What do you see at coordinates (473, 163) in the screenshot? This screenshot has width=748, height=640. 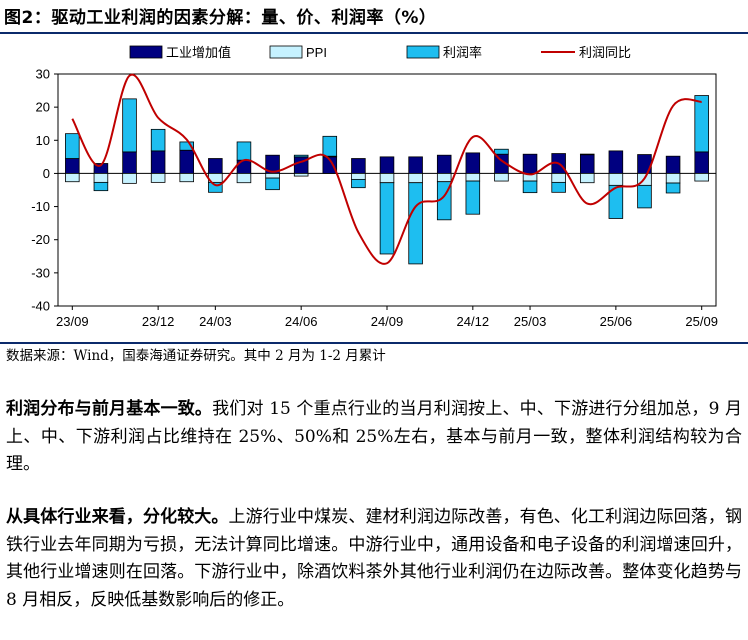 I see `bar-工业增加值-24/12` at bounding box center [473, 163].